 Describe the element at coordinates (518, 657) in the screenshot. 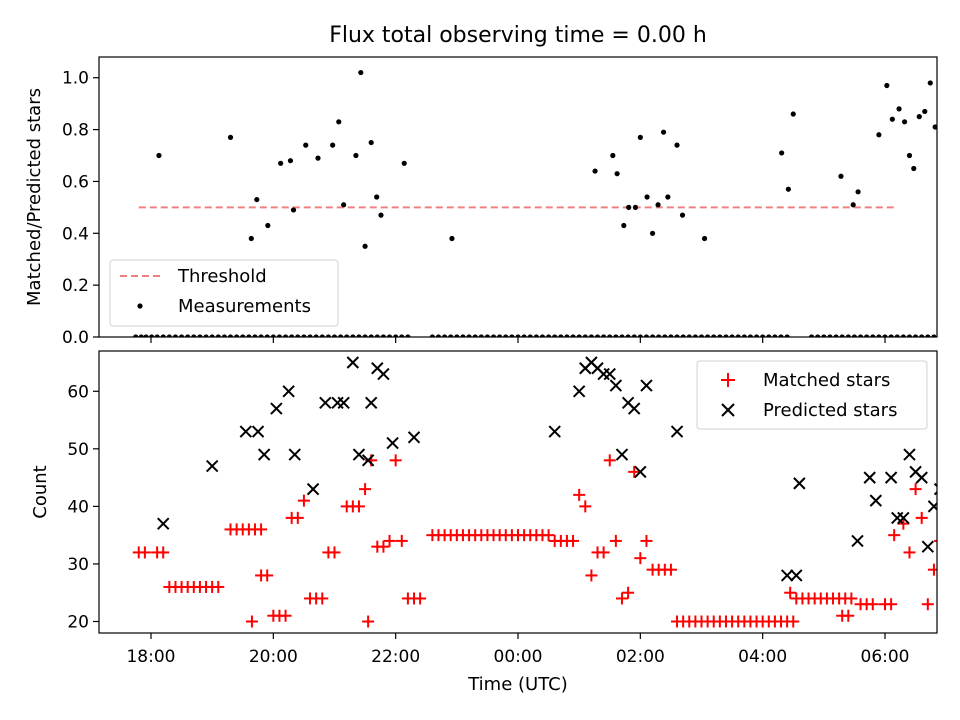

I see `x-tick-label: 00:00` at that location.